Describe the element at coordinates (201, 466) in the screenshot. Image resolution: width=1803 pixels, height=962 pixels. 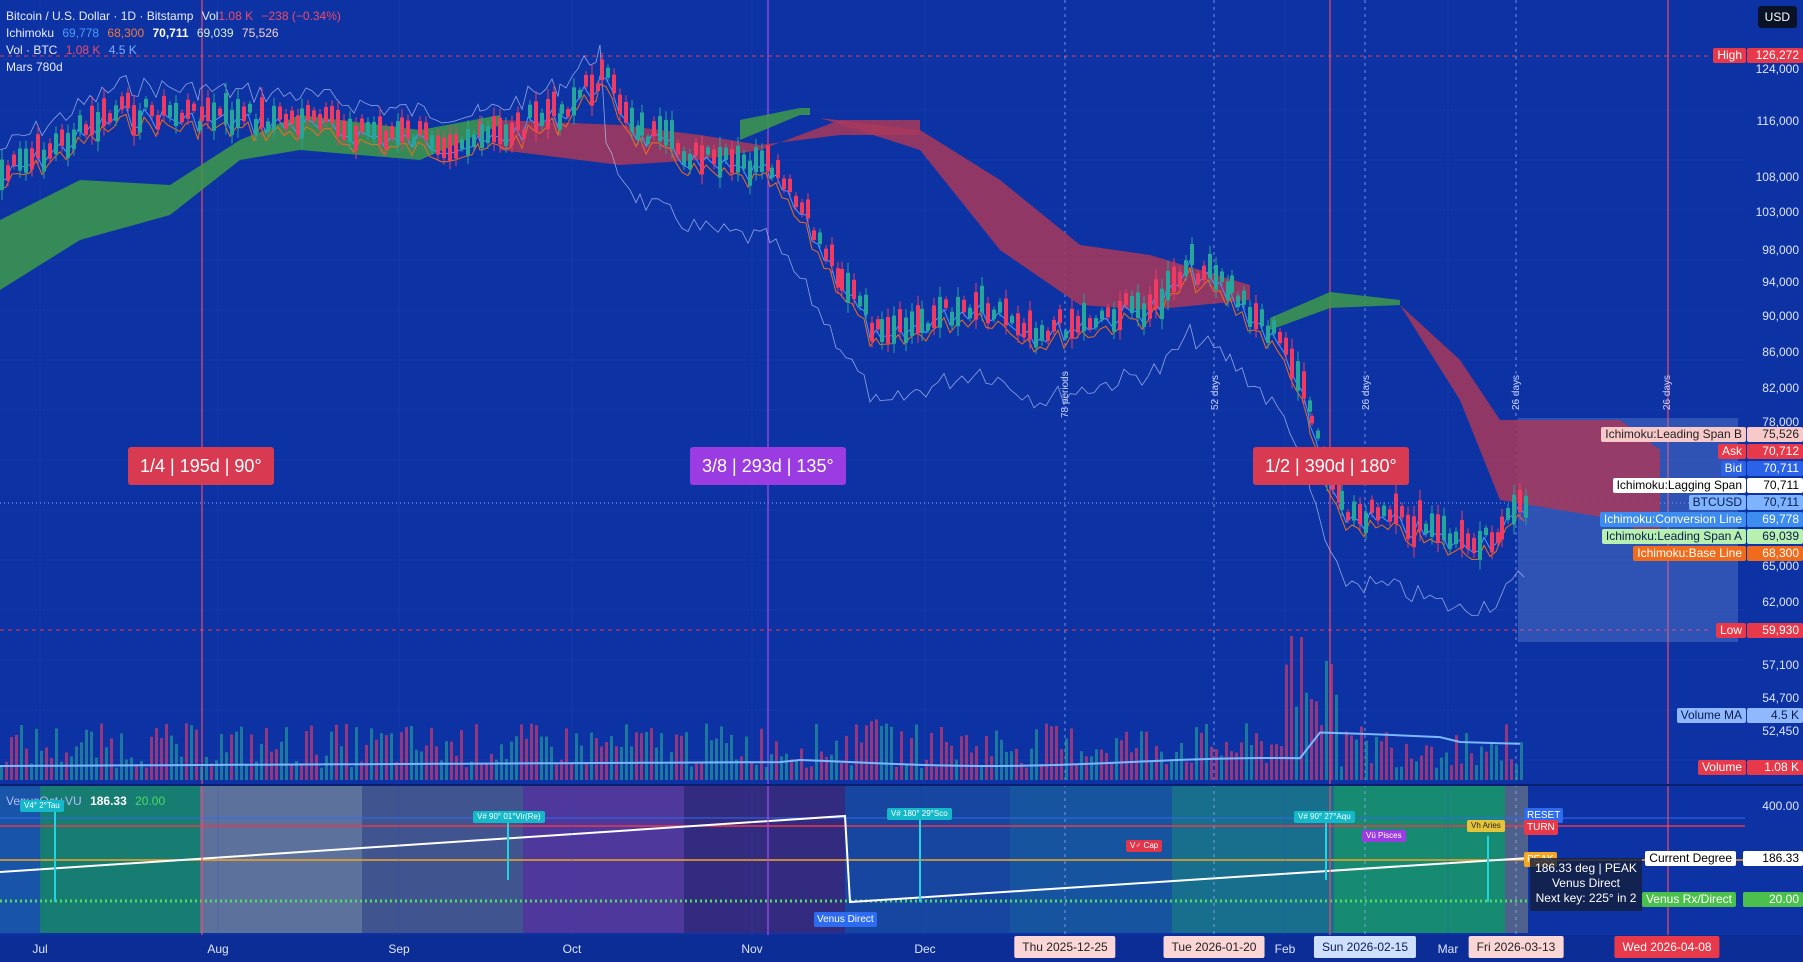
I see `mars-cycle-marker-1: 1/4 | 195d | 90°` at that location.